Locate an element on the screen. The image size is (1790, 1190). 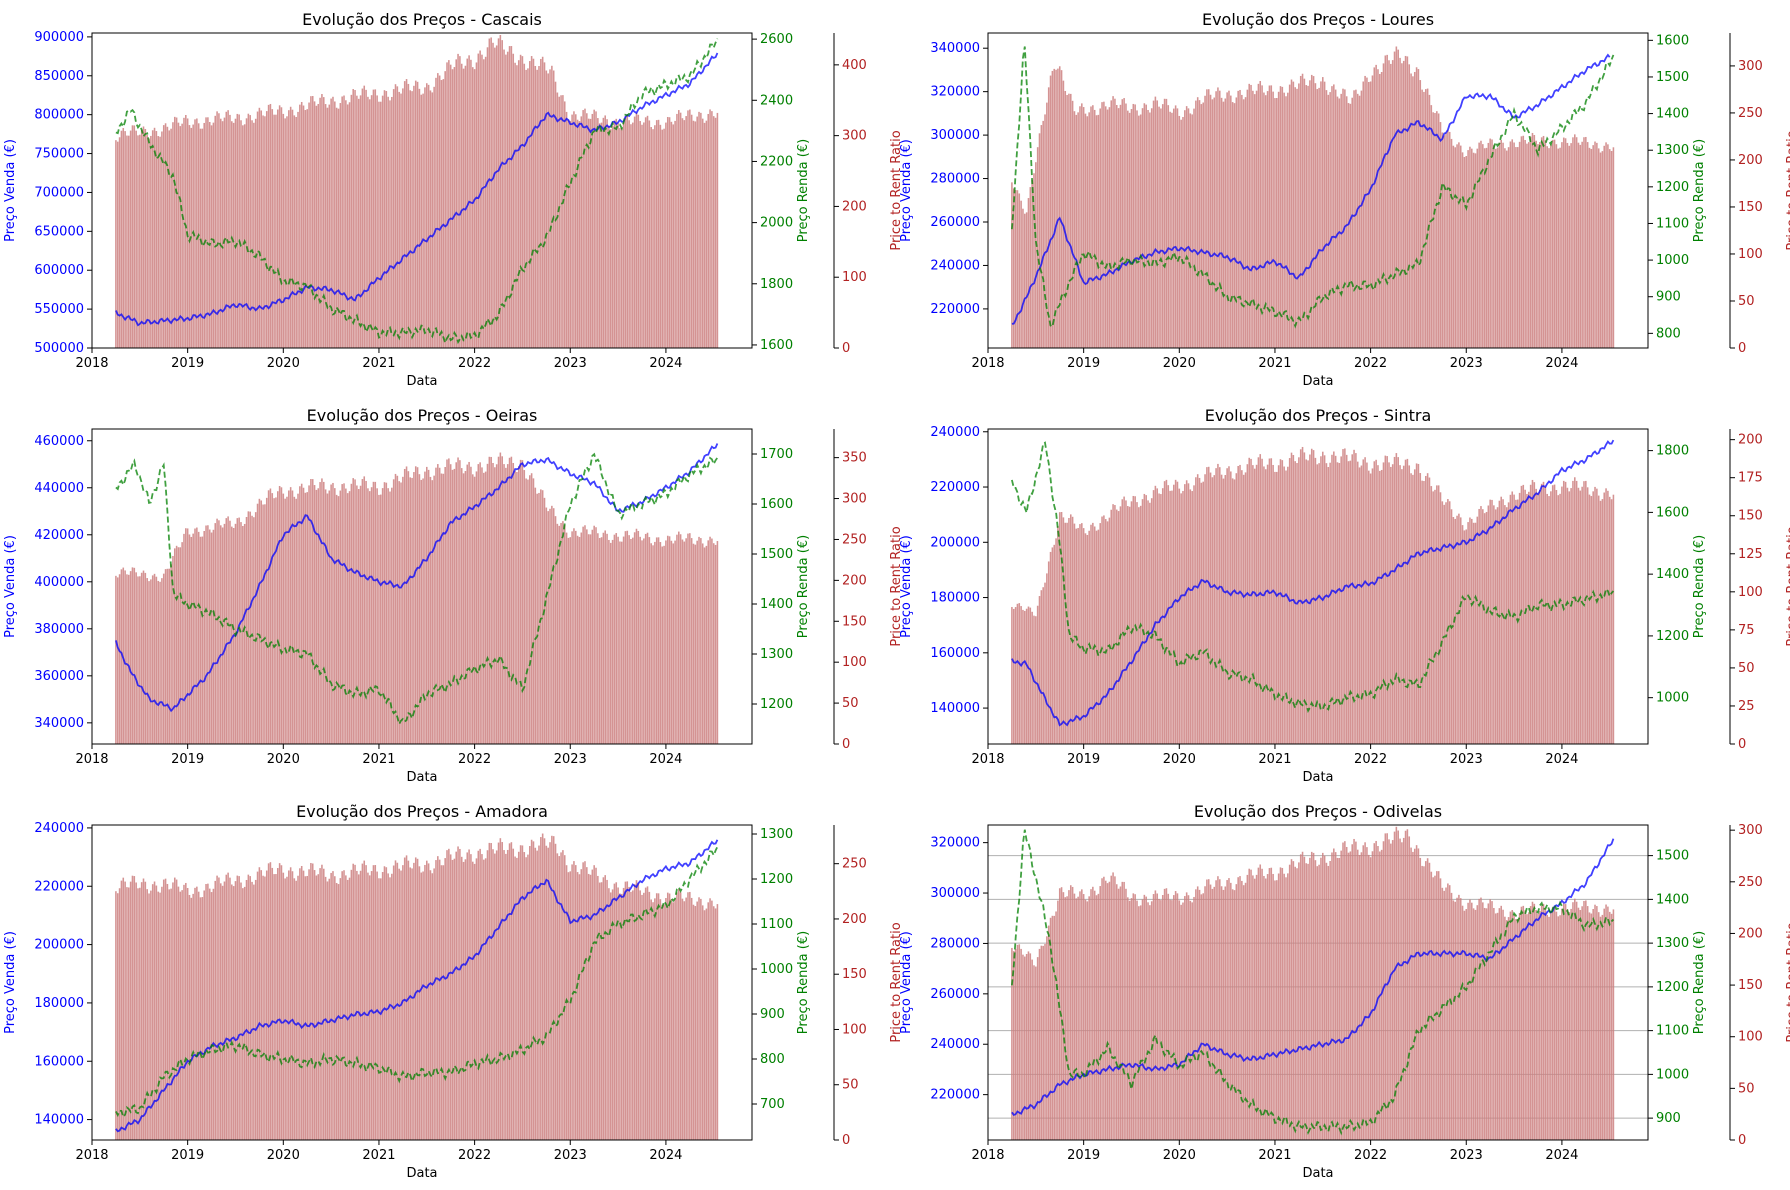
y-right1-tick-label: 1000 is located at coordinates (1672, 260).